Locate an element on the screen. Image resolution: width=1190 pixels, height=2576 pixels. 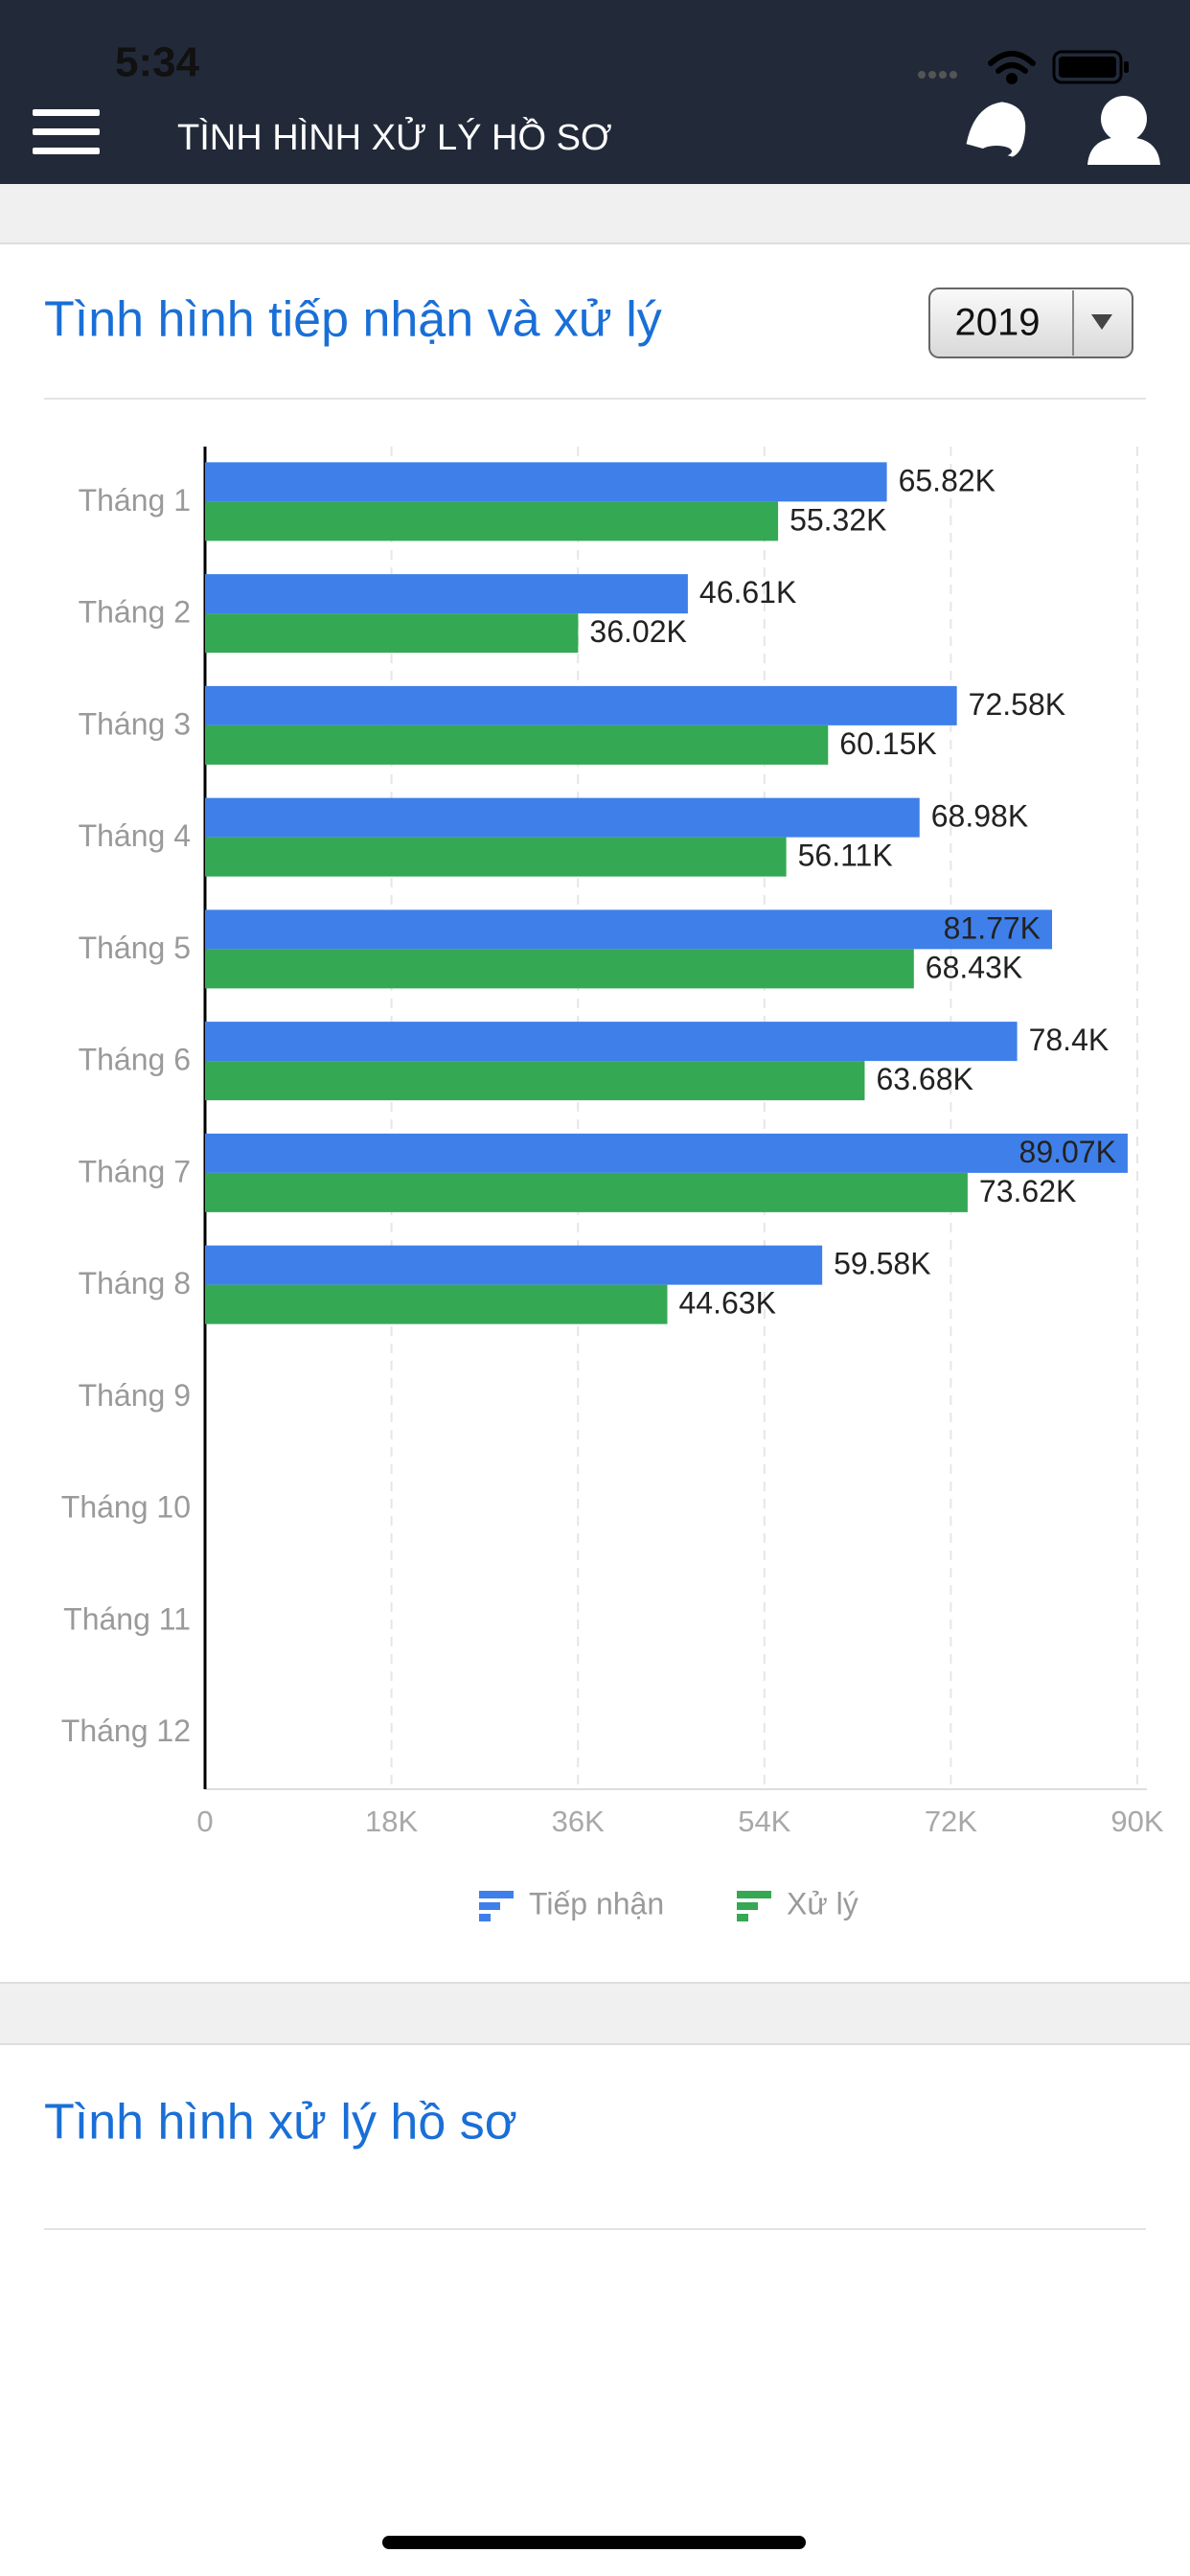
value-label: 81.77K is located at coordinates (992, 927).